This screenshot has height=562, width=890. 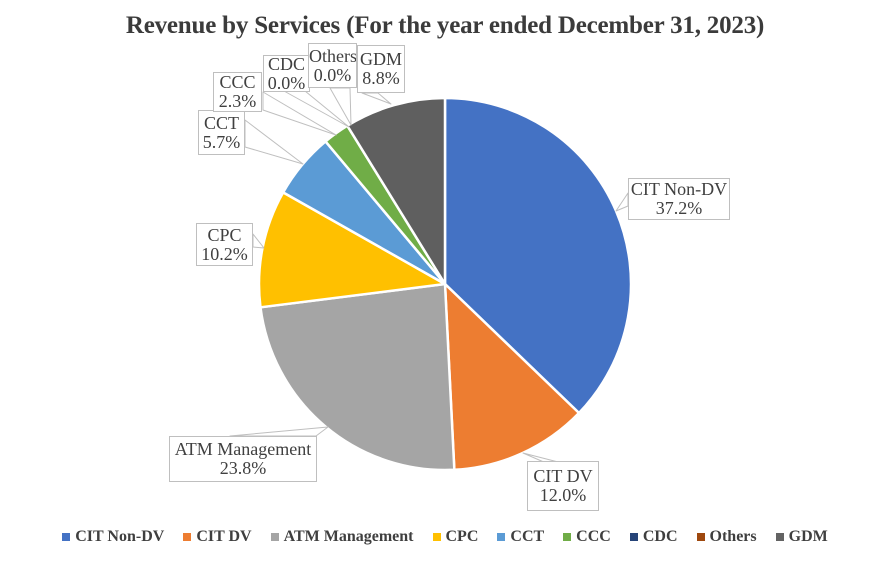 I want to click on legend-item-ccc: CCC, so click(x=587, y=537).